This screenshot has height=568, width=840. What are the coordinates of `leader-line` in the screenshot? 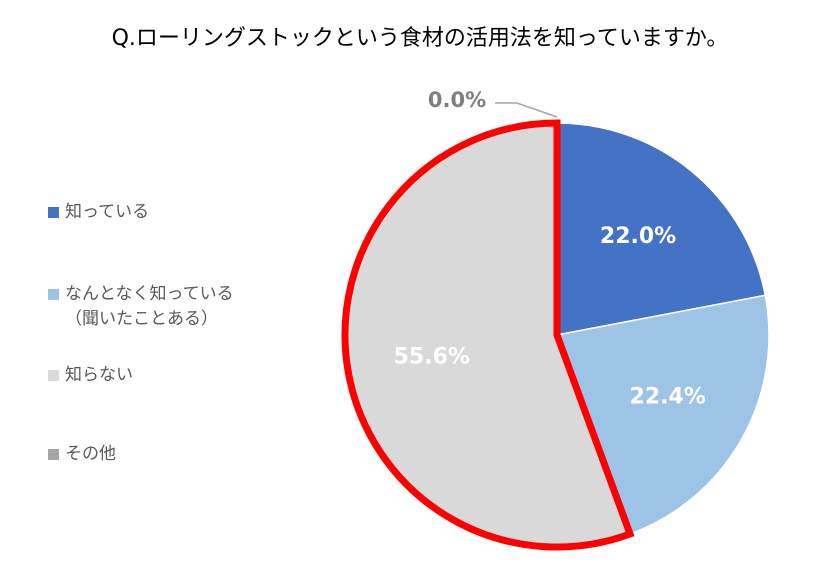 It's located at (526, 110).